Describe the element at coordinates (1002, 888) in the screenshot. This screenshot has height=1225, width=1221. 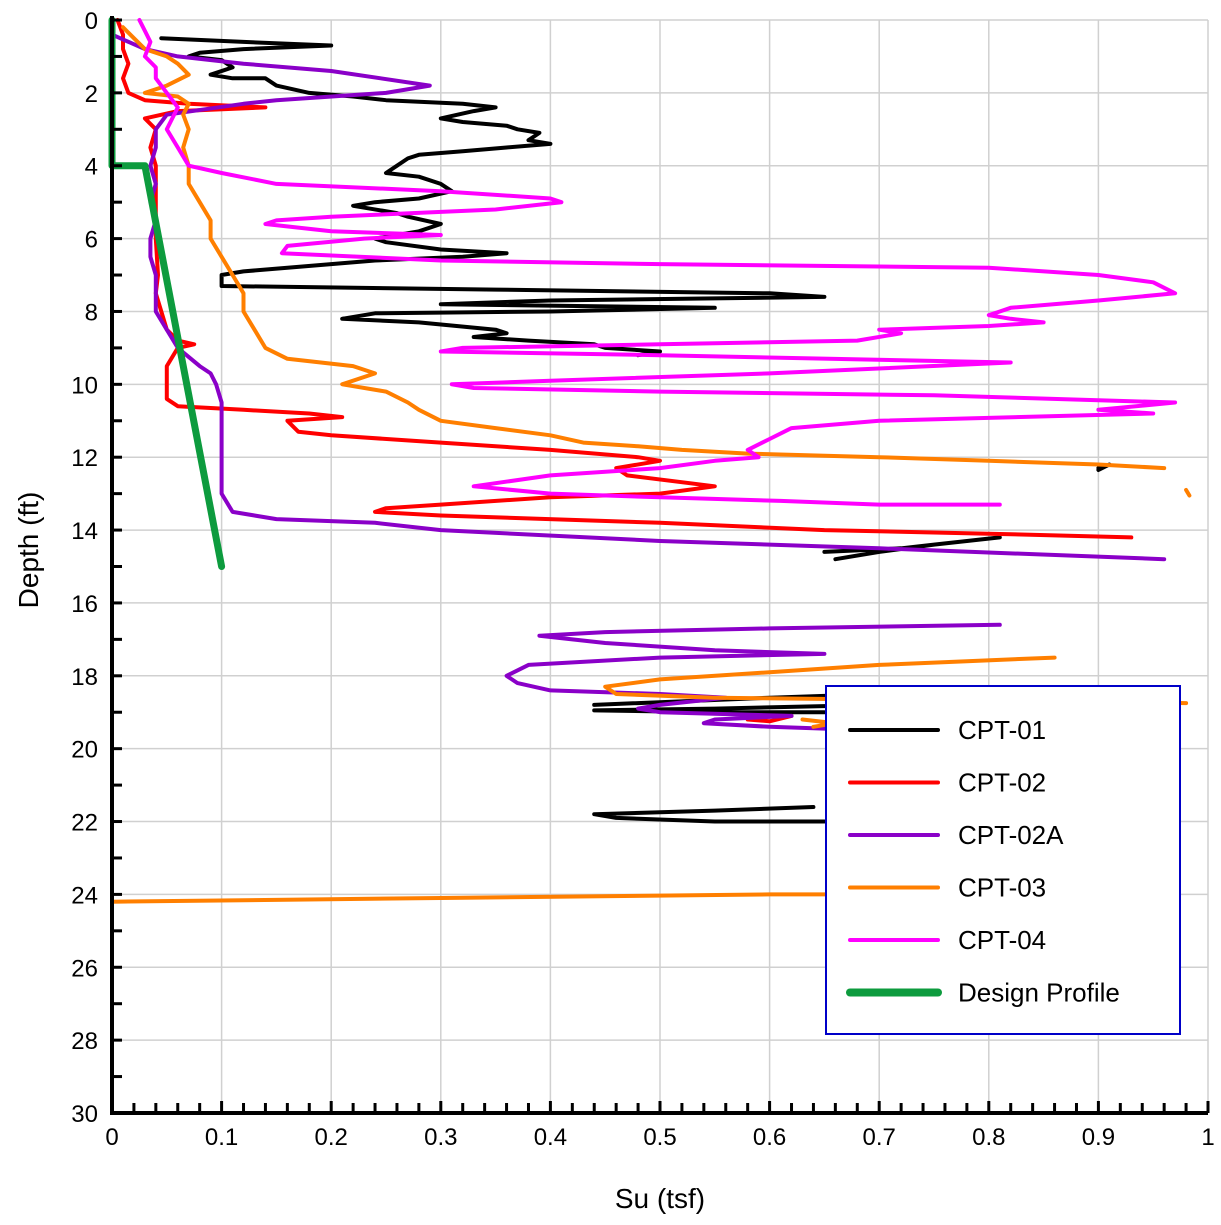
I see `legend-label-cpt-03: CPT-03` at that location.